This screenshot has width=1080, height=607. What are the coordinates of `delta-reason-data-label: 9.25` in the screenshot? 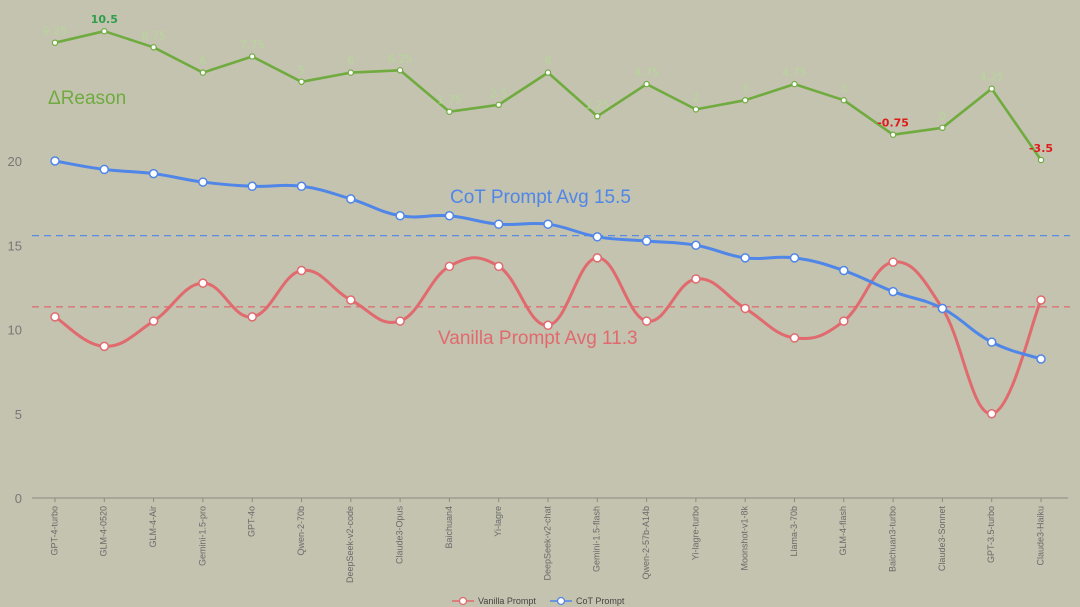 It's located at (55, 31).